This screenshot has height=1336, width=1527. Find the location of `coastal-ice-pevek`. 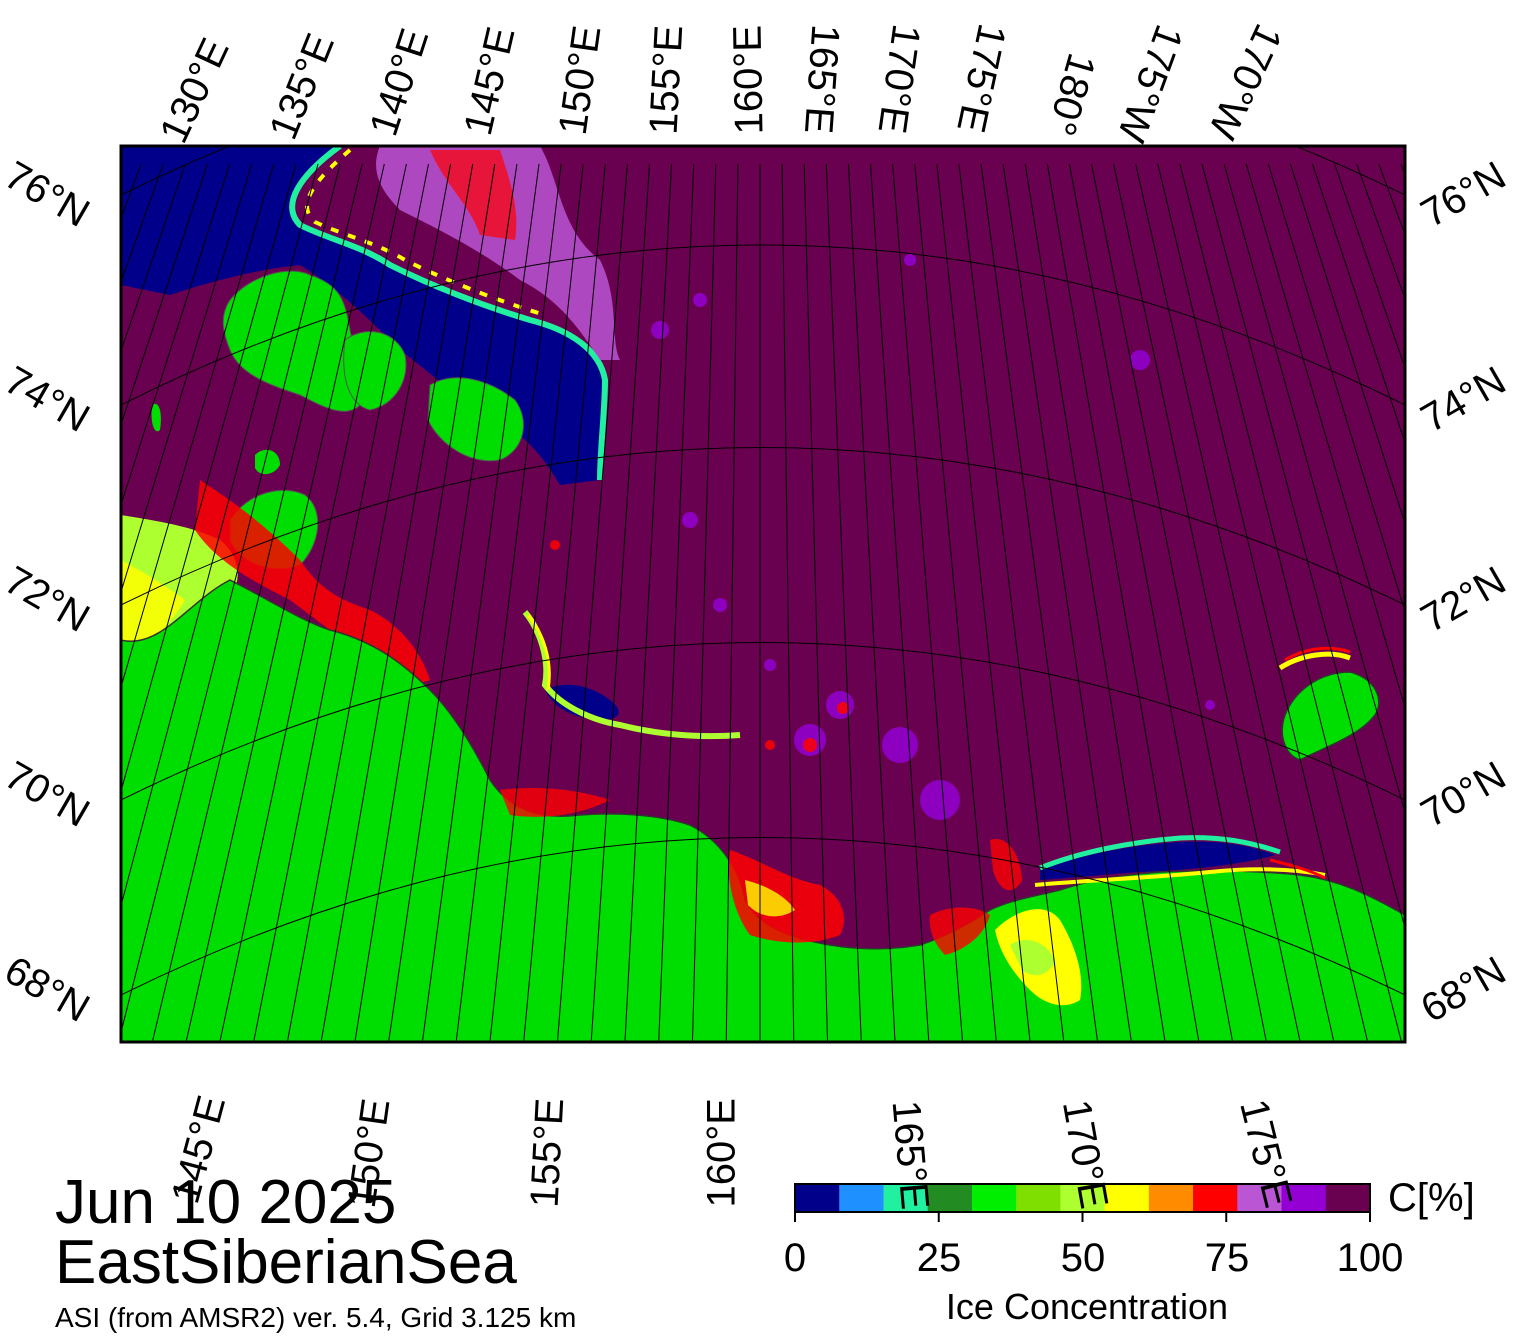

coastal-ice-pevek is located at coordinates (959, 931).